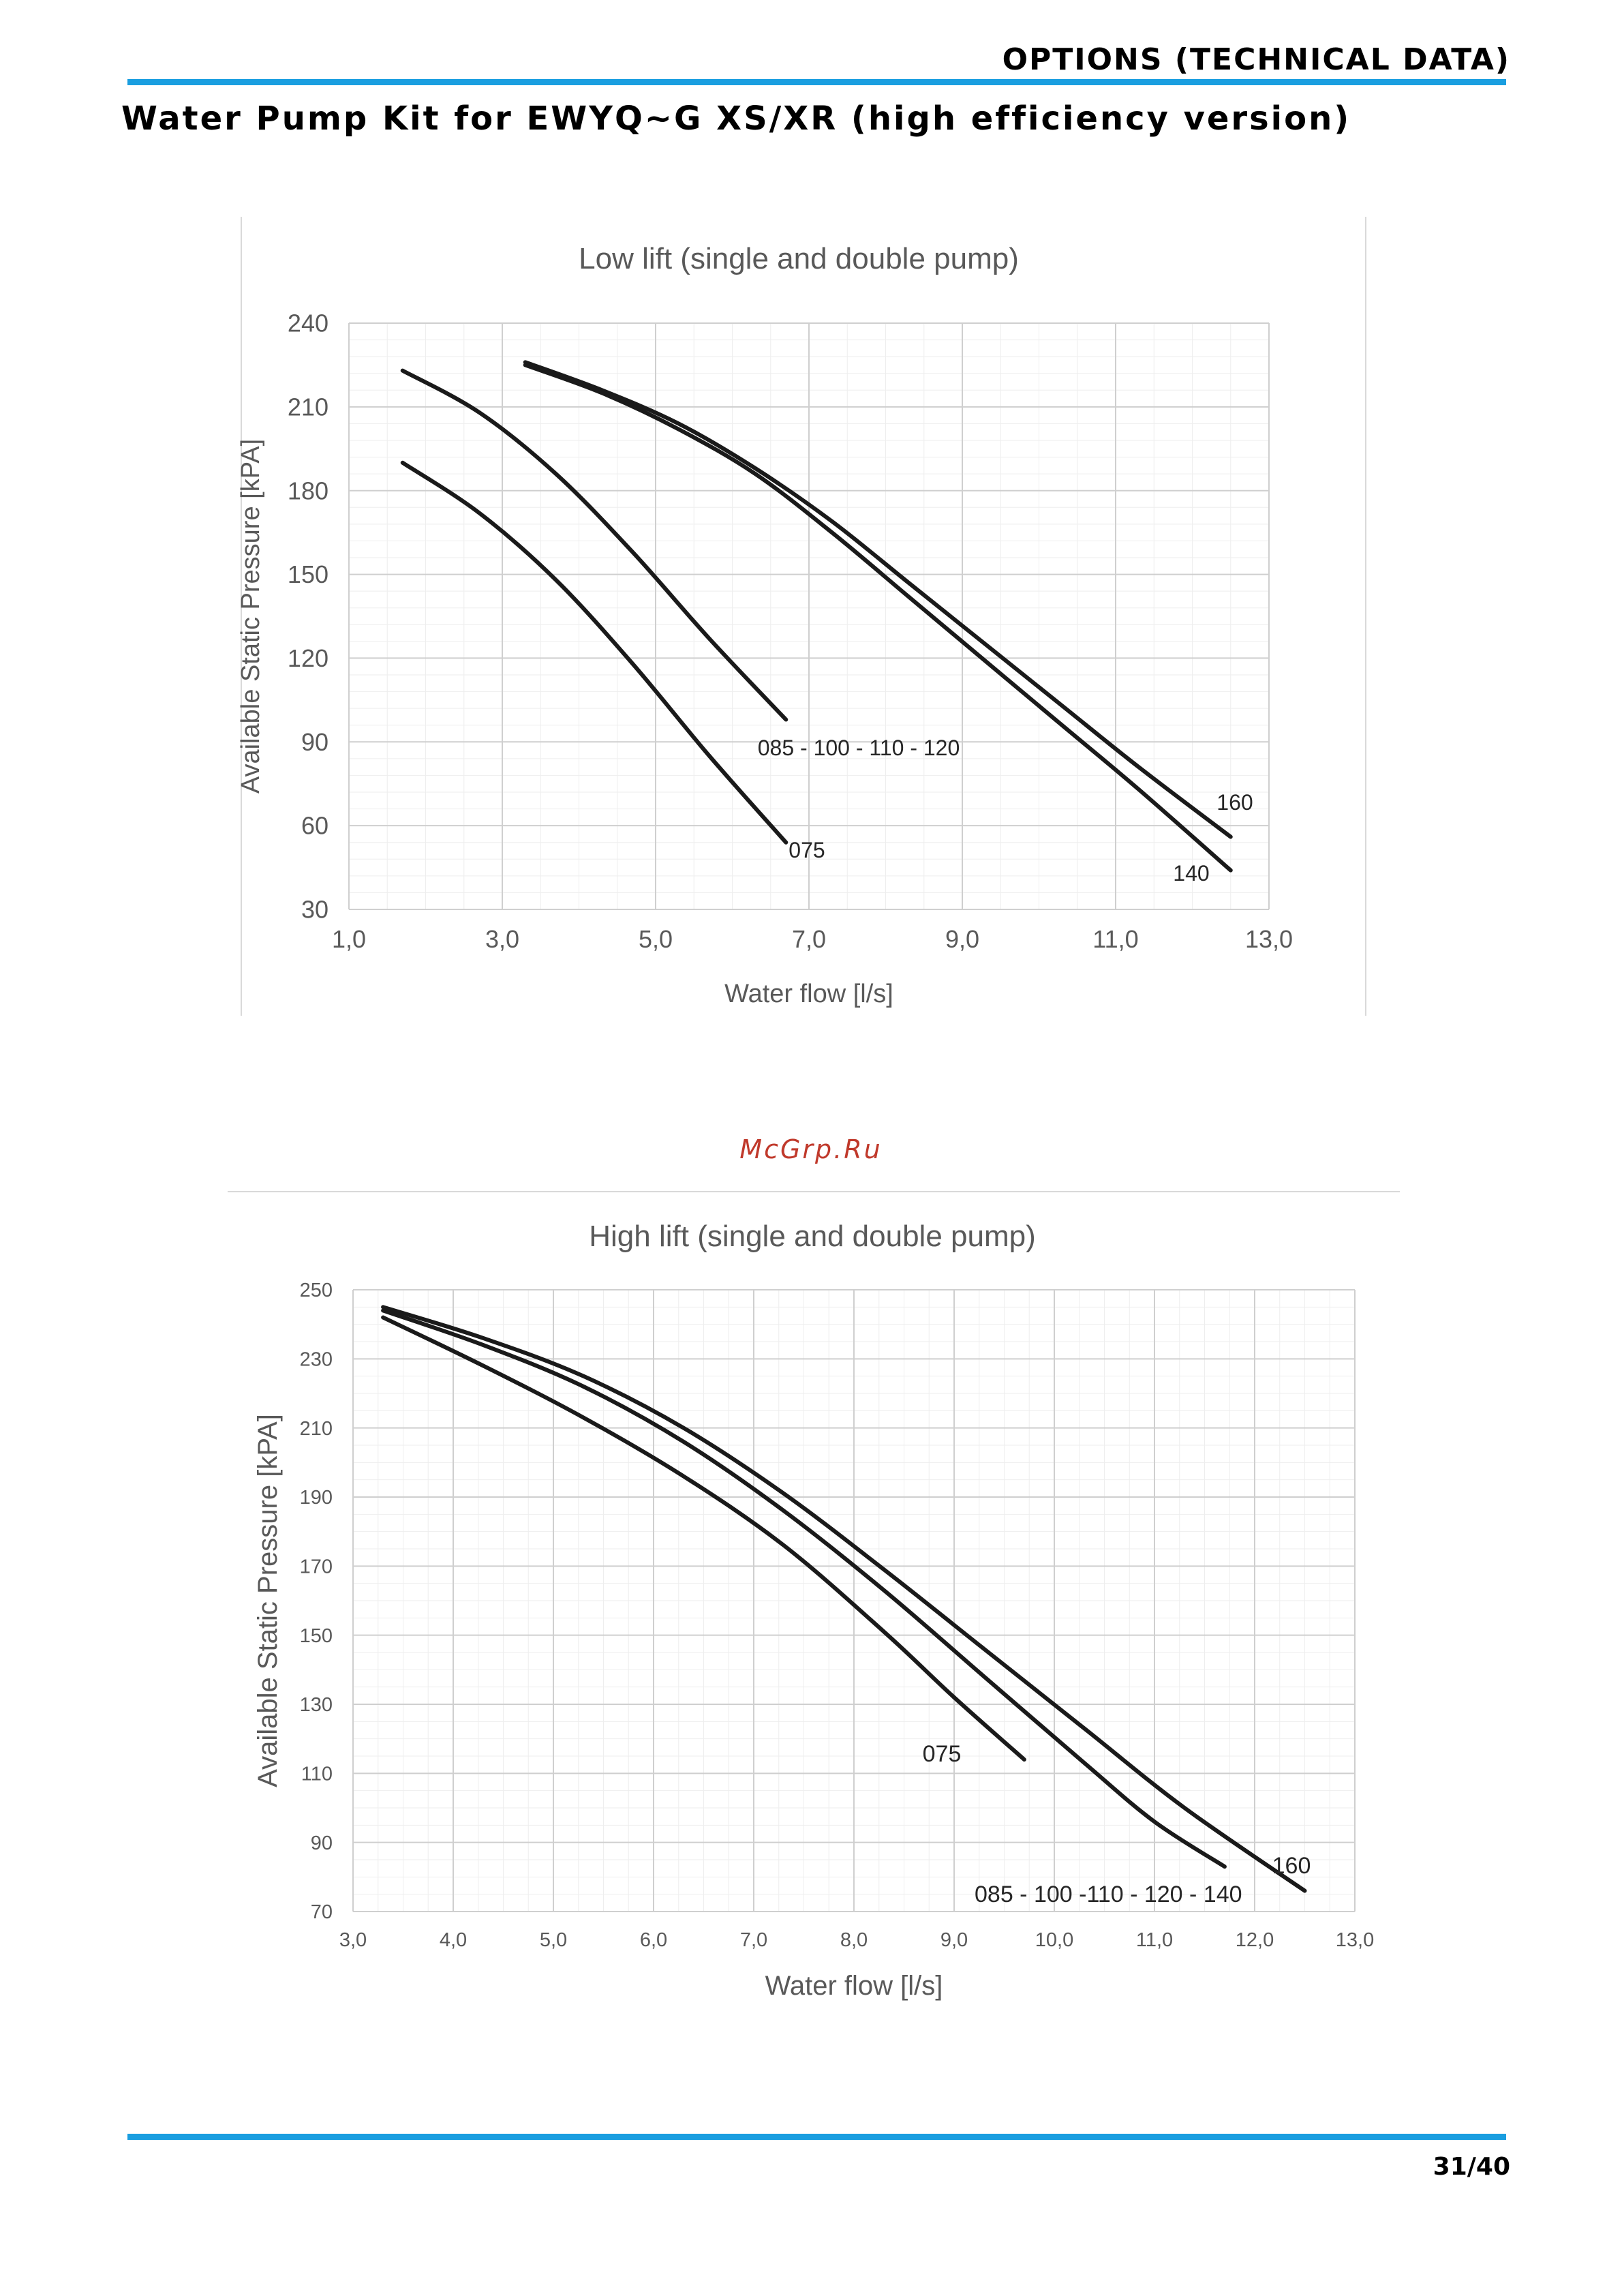 The width and height of the screenshot is (1622, 2296). Describe the element at coordinates (314, 826) in the screenshot. I see `y-tick-label: 60` at that location.